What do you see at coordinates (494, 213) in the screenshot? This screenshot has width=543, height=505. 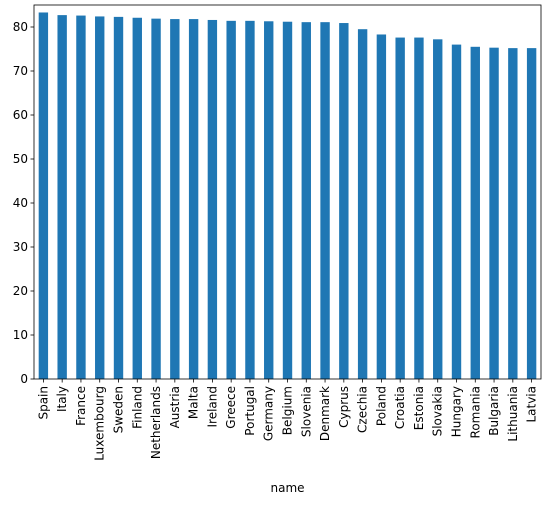 I see `bar-bulgaria` at bounding box center [494, 213].